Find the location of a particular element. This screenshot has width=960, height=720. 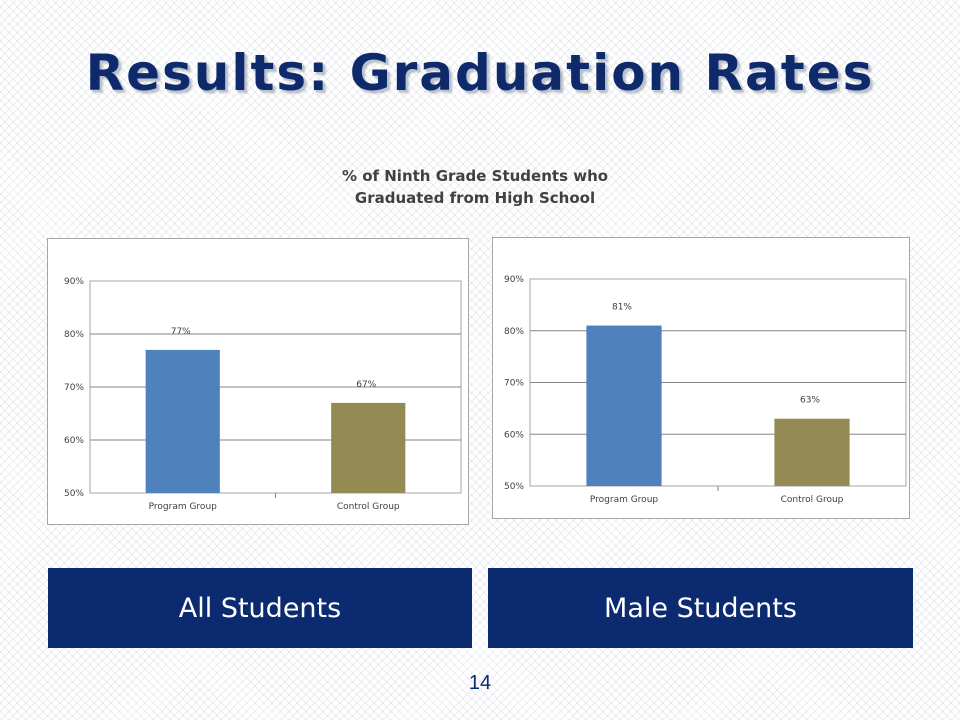

all-students-label: All Students is located at coordinates (260, 608).